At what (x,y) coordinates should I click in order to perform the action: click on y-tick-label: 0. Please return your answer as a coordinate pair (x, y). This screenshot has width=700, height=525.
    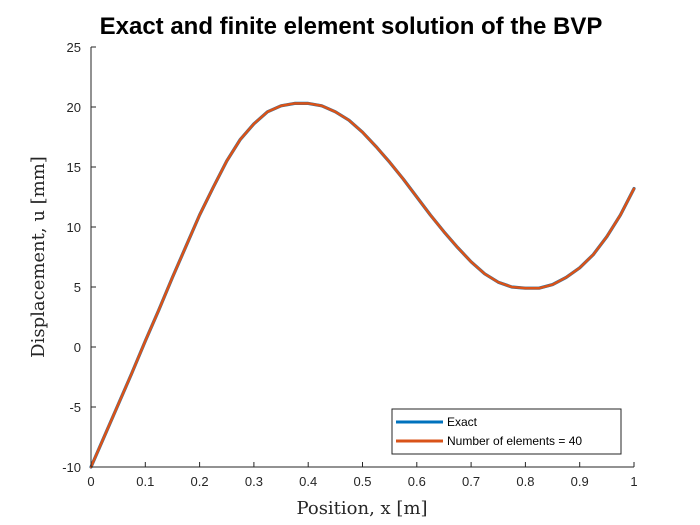
    Looking at the image, I should click on (77, 347).